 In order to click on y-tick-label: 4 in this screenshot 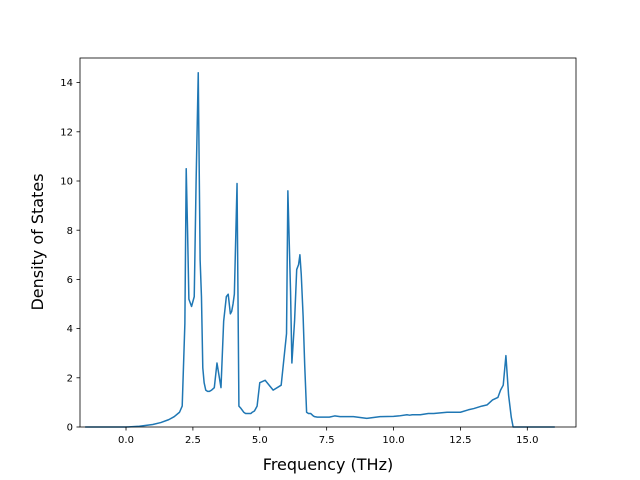, I will do `click(70, 329)`.